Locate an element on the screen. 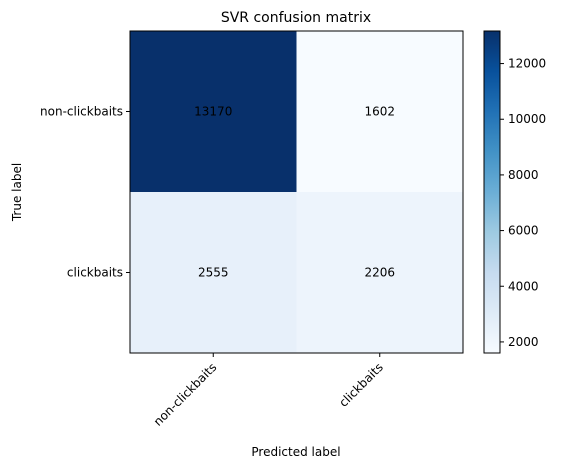 The height and width of the screenshot is (469, 563). heatmap-cell-labels: 13170 1602 2555 2206 is located at coordinates (294, 192).